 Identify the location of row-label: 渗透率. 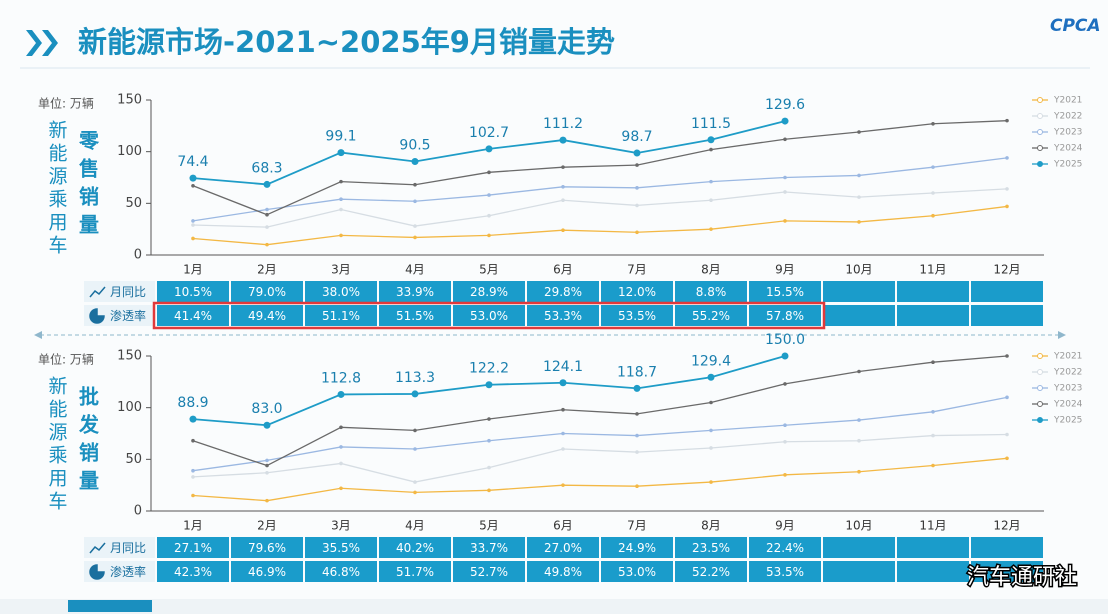
(128, 315).